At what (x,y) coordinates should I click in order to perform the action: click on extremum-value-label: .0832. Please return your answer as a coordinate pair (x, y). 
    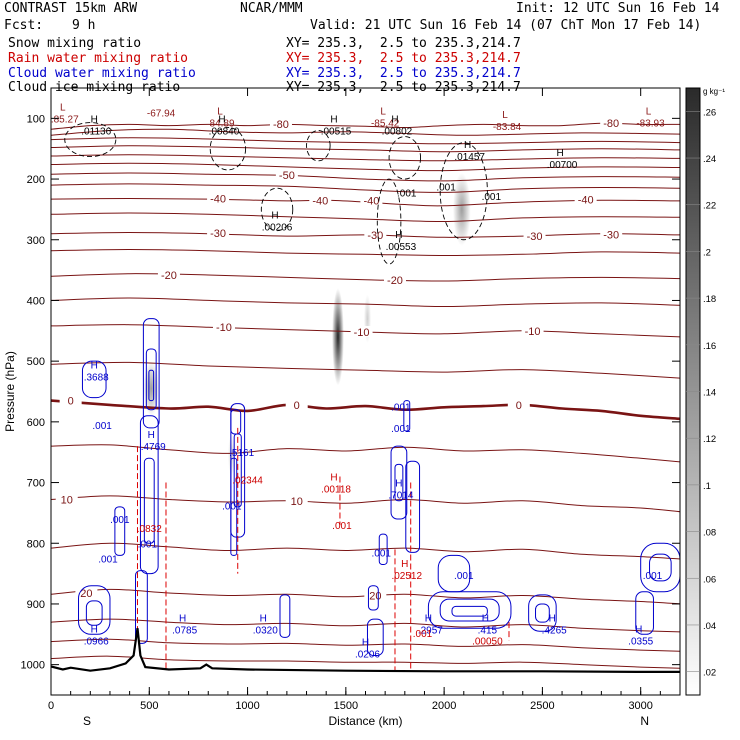
    Looking at the image, I should click on (149, 529).